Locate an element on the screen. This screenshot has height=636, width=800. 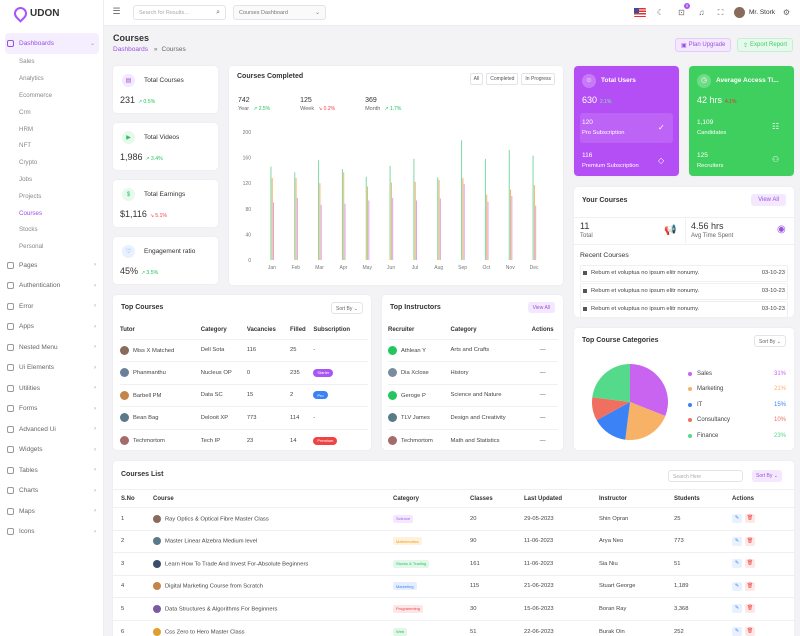
menu-toggle-icon: ☰ is located at coordinates (116, 11).